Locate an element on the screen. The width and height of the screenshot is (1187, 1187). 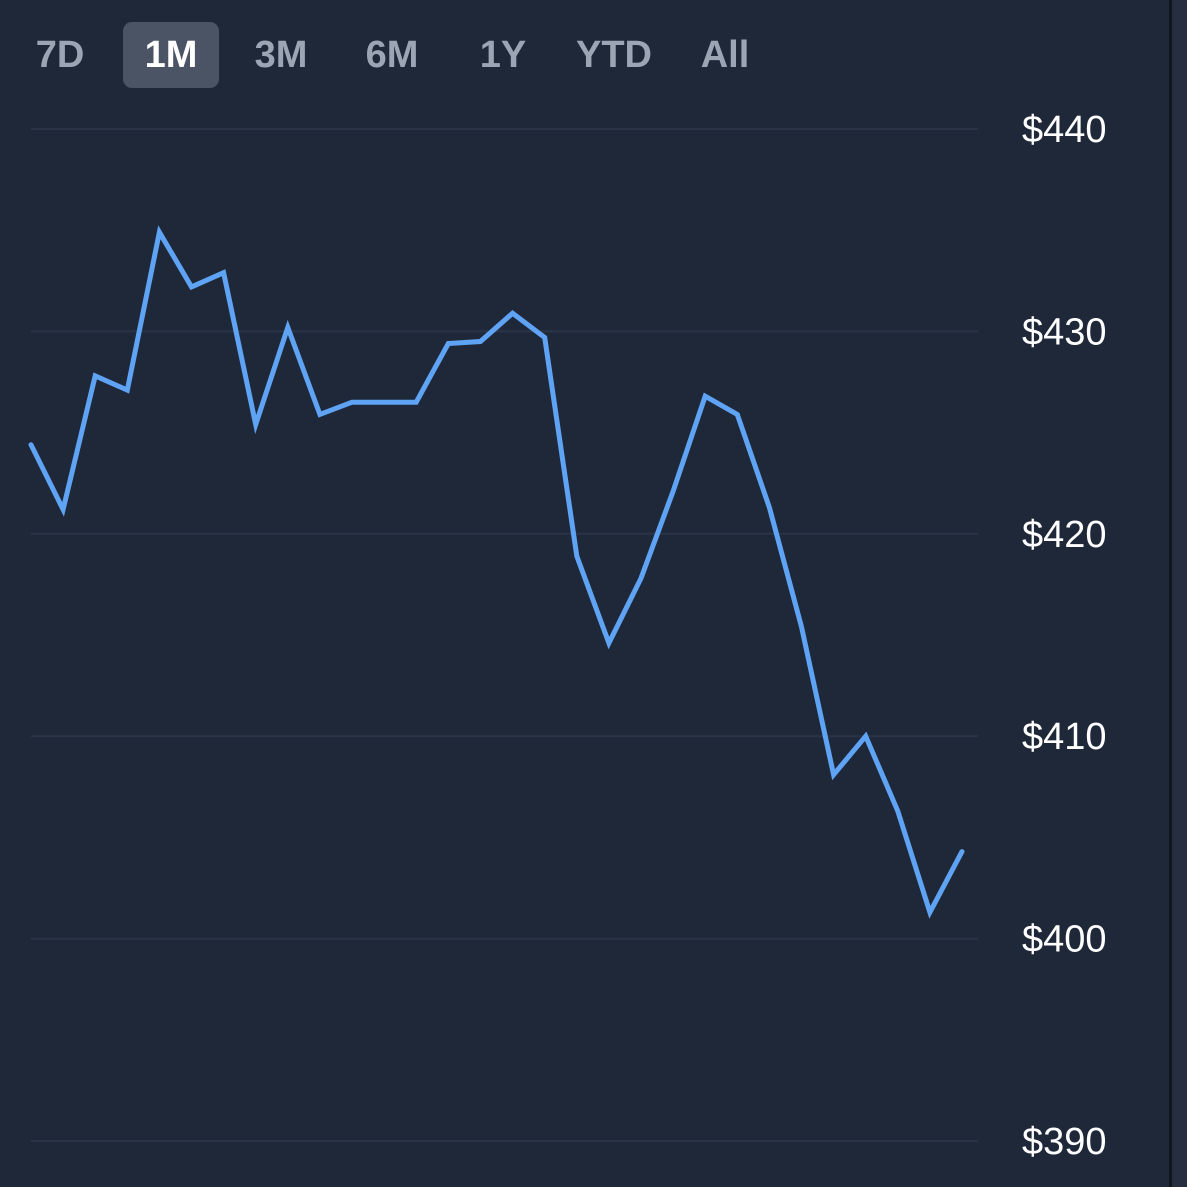
y-tick-label: $390 is located at coordinates (1064, 1142).